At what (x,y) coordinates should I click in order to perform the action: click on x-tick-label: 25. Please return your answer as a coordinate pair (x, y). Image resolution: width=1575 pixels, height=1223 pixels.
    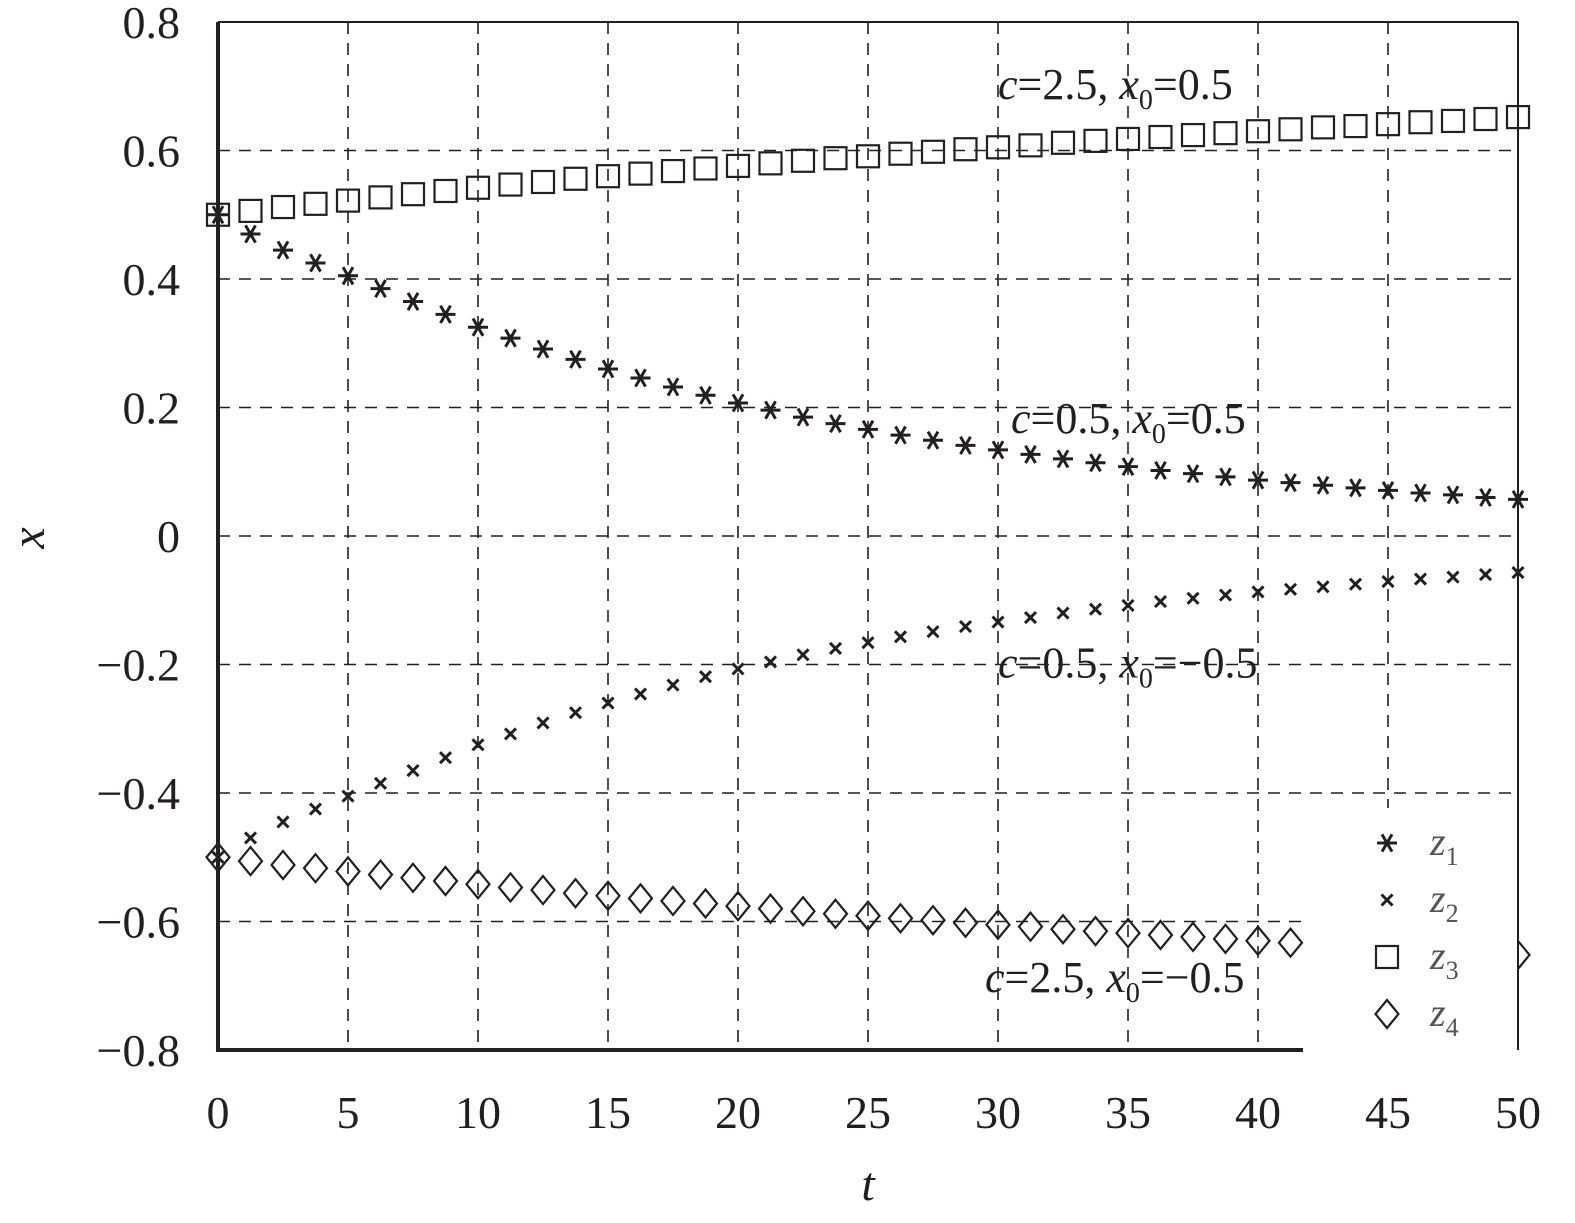
    Looking at the image, I should click on (868, 1112).